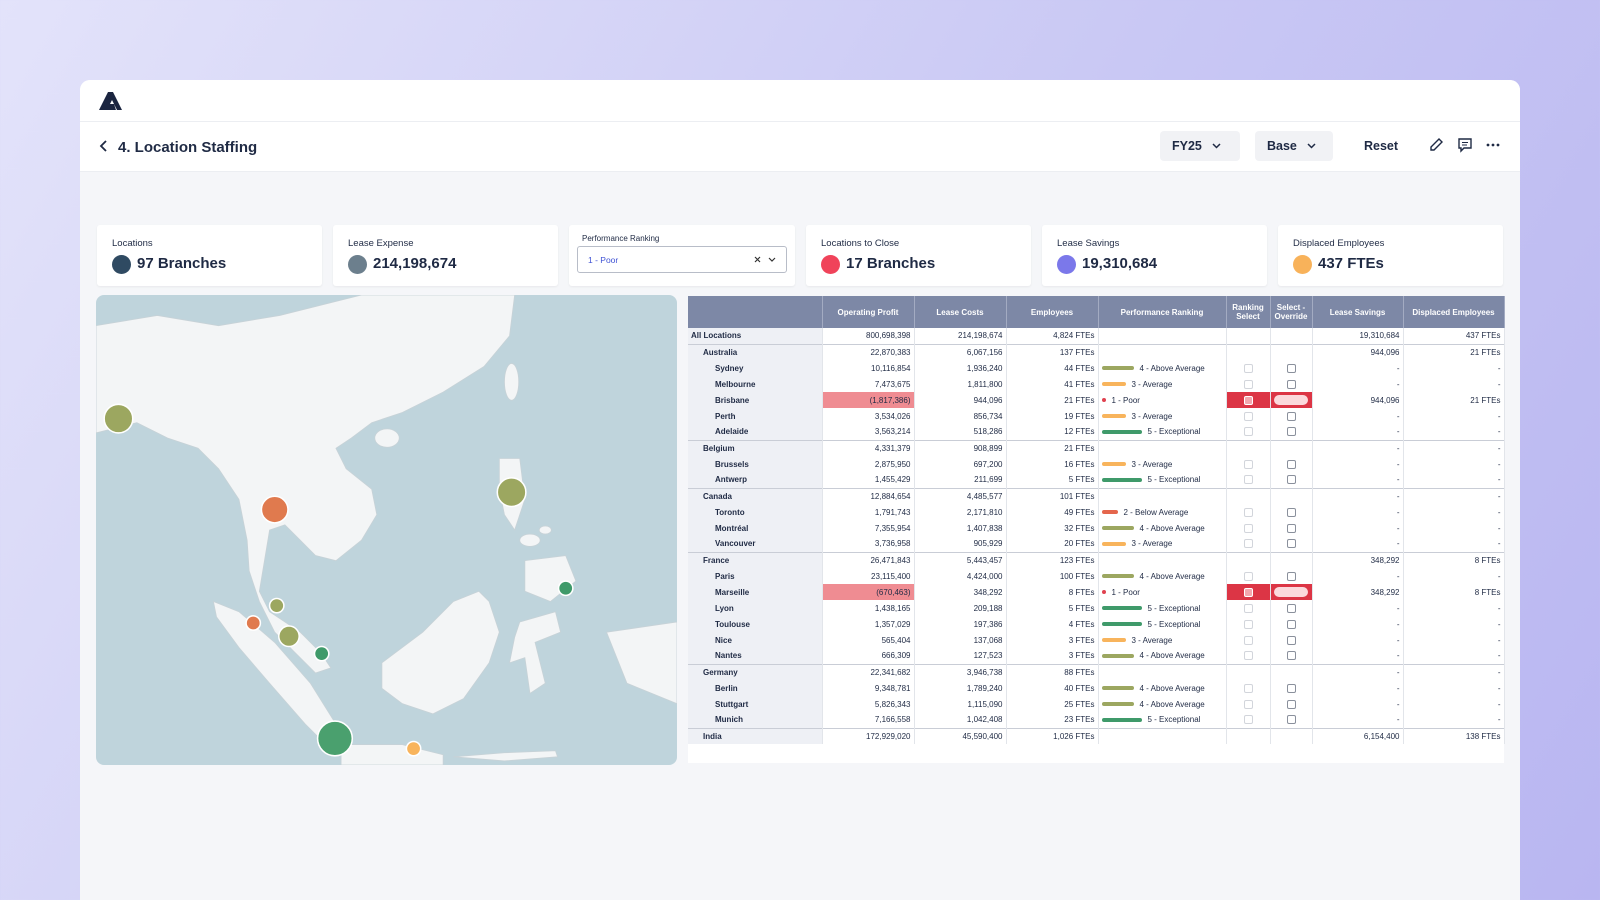  I want to click on ranking-select, so click(1248, 720).